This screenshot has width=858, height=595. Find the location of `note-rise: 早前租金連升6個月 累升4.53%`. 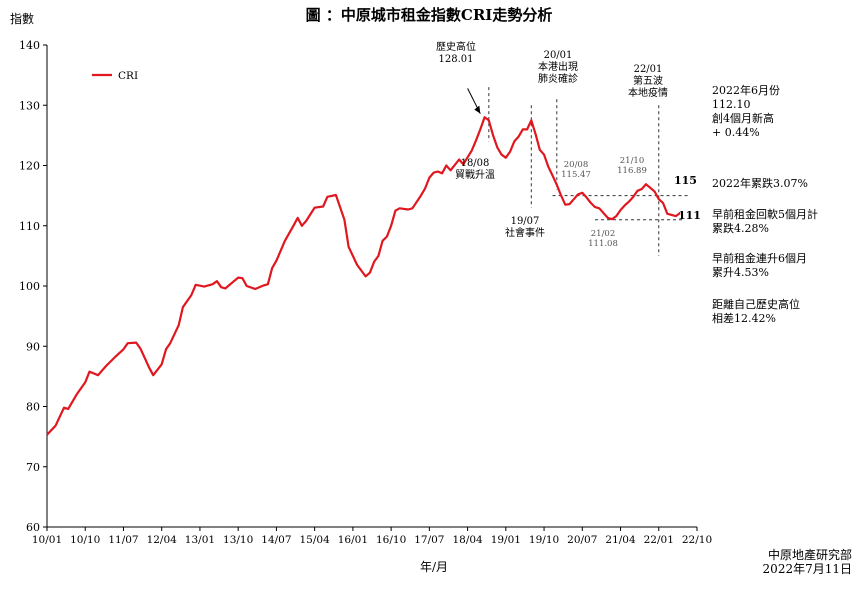

note-rise: 早前租金連升6個月 累升4.53% is located at coordinates (759, 266).